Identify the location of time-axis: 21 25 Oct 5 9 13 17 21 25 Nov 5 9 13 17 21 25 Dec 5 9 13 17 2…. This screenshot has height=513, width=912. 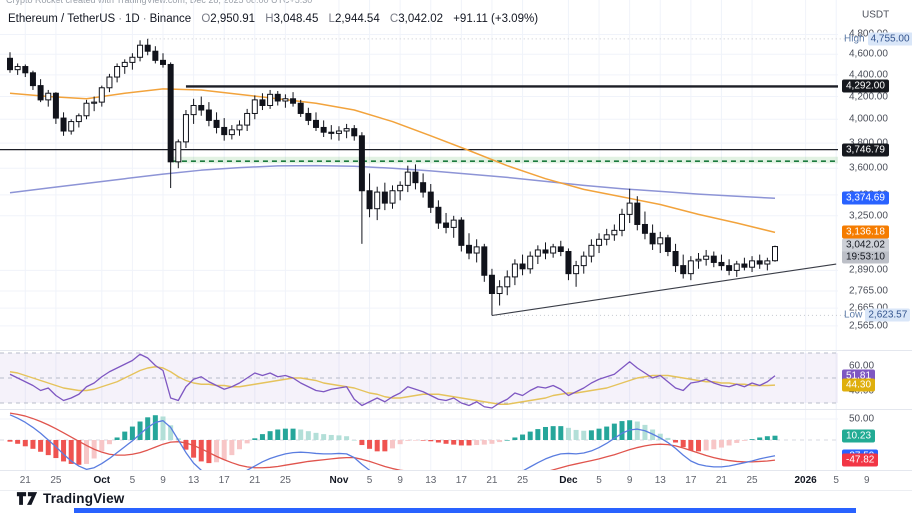
(456, 480).